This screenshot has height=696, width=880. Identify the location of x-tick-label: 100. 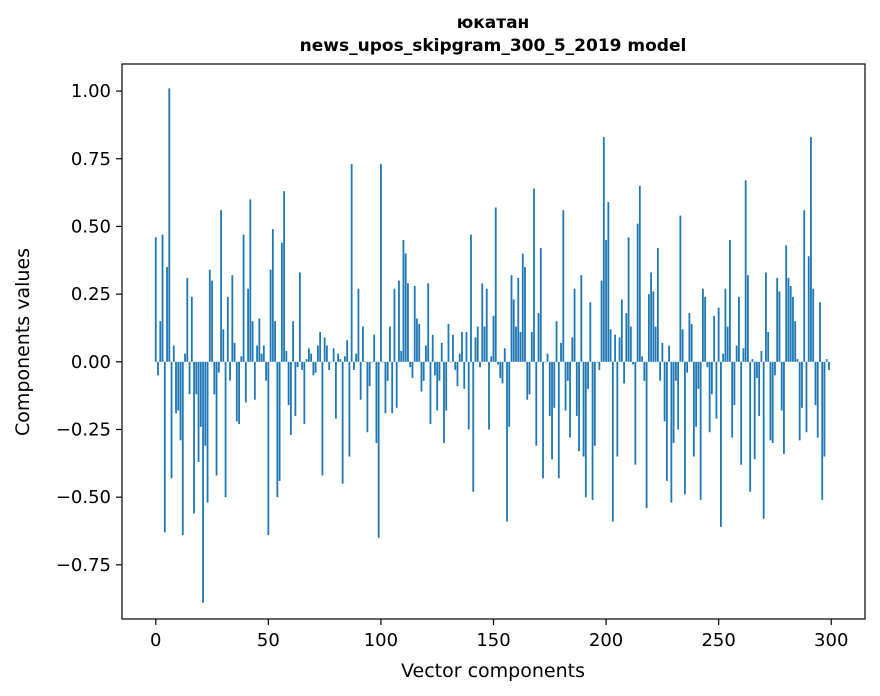
(381, 640).